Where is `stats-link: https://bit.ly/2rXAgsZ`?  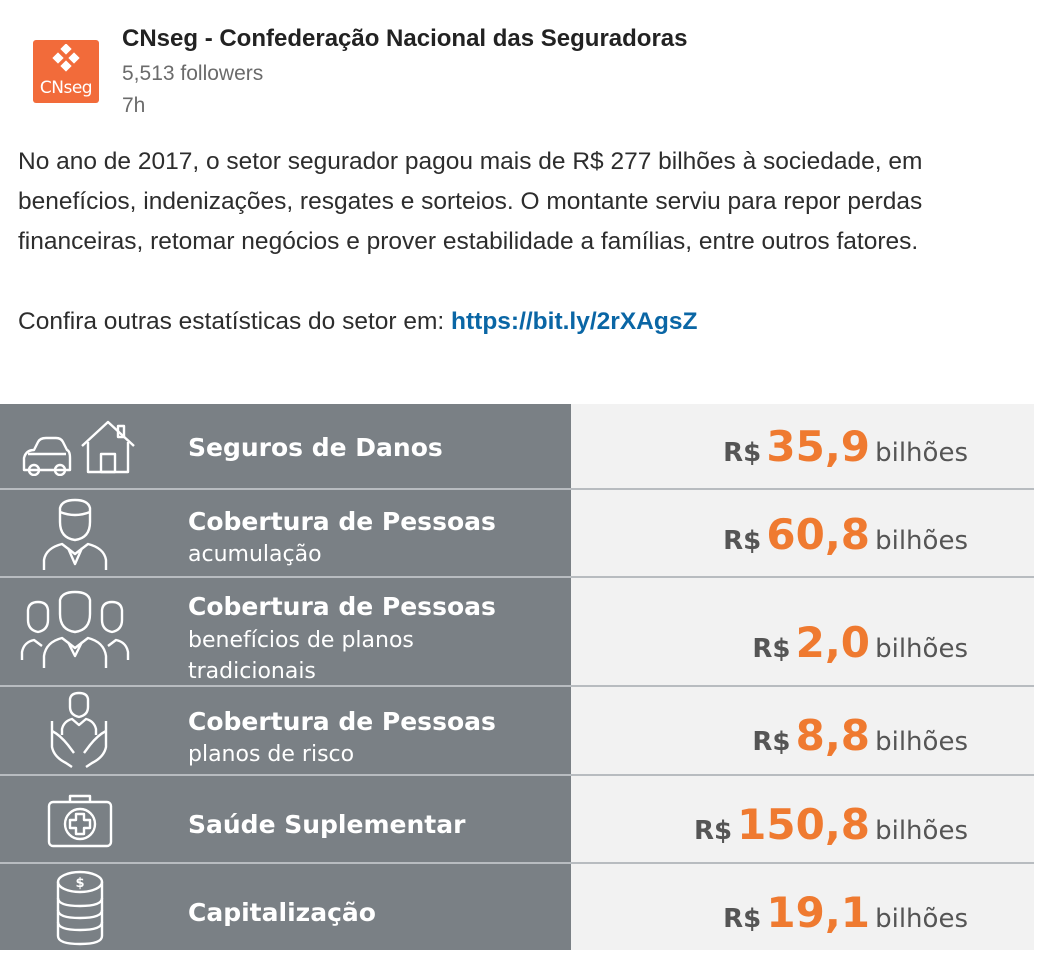
stats-link: https://bit.ly/2rXAgsZ is located at coordinates (574, 321).